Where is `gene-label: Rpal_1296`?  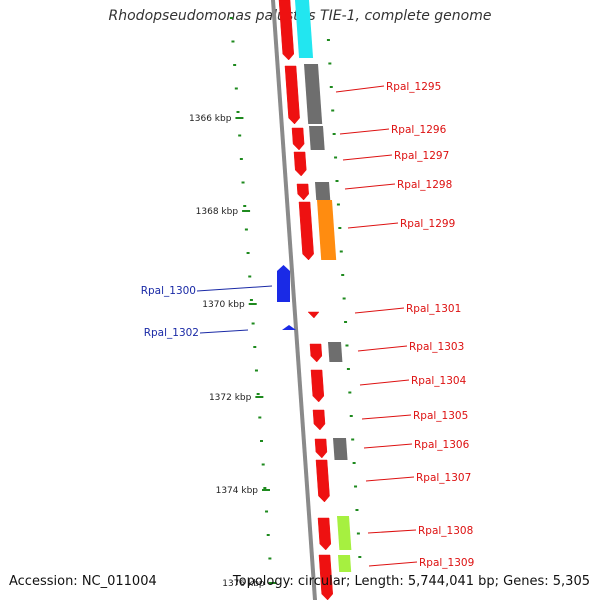
gene-label: Rpal_1296 is located at coordinates (419, 130).